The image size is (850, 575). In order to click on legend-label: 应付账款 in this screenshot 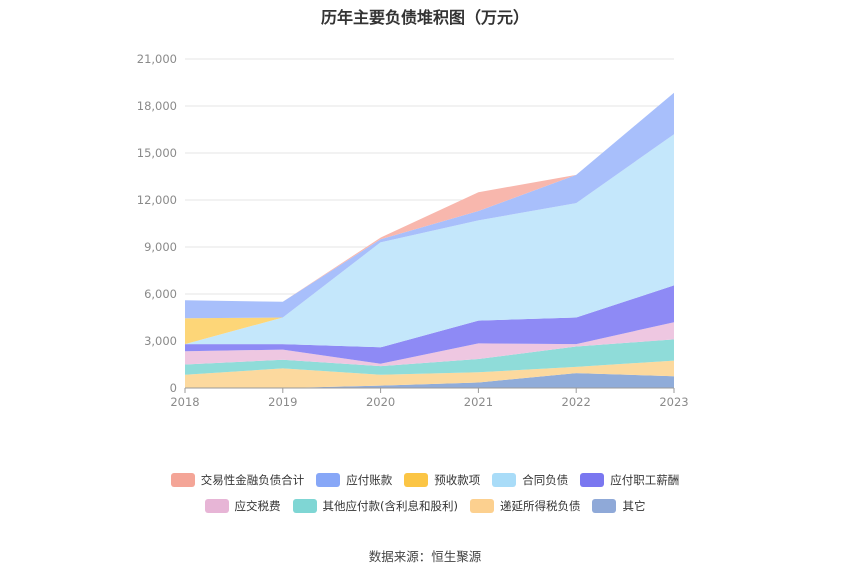, I will do `click(369, 480)`.